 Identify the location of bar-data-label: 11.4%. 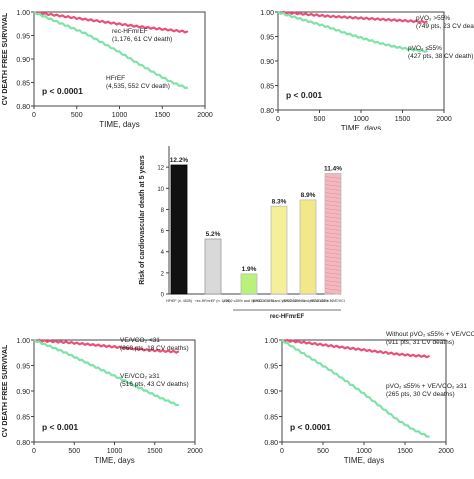
(333, 168).